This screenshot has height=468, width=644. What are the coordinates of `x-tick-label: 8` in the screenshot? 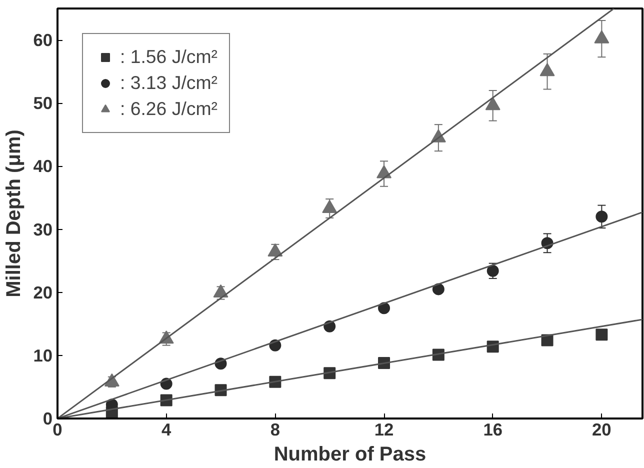 It's located at (275, 430).